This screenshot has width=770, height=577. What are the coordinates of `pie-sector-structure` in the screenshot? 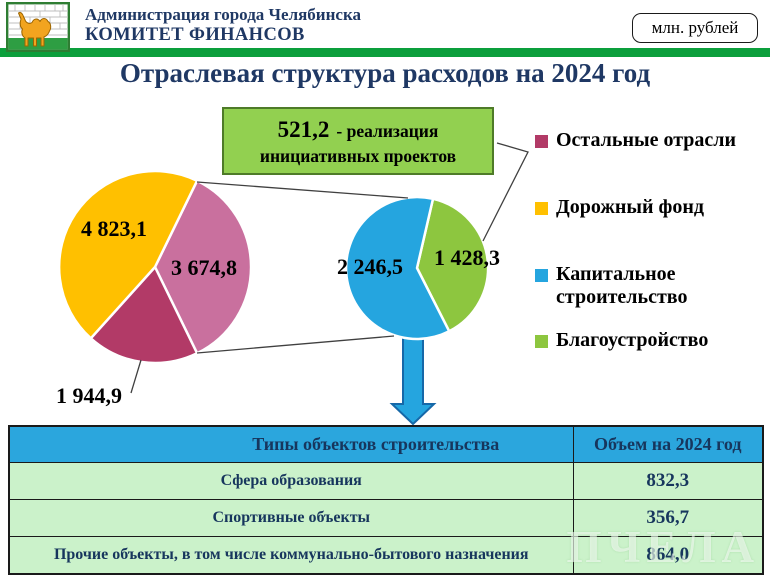 It's located at (155, 267).